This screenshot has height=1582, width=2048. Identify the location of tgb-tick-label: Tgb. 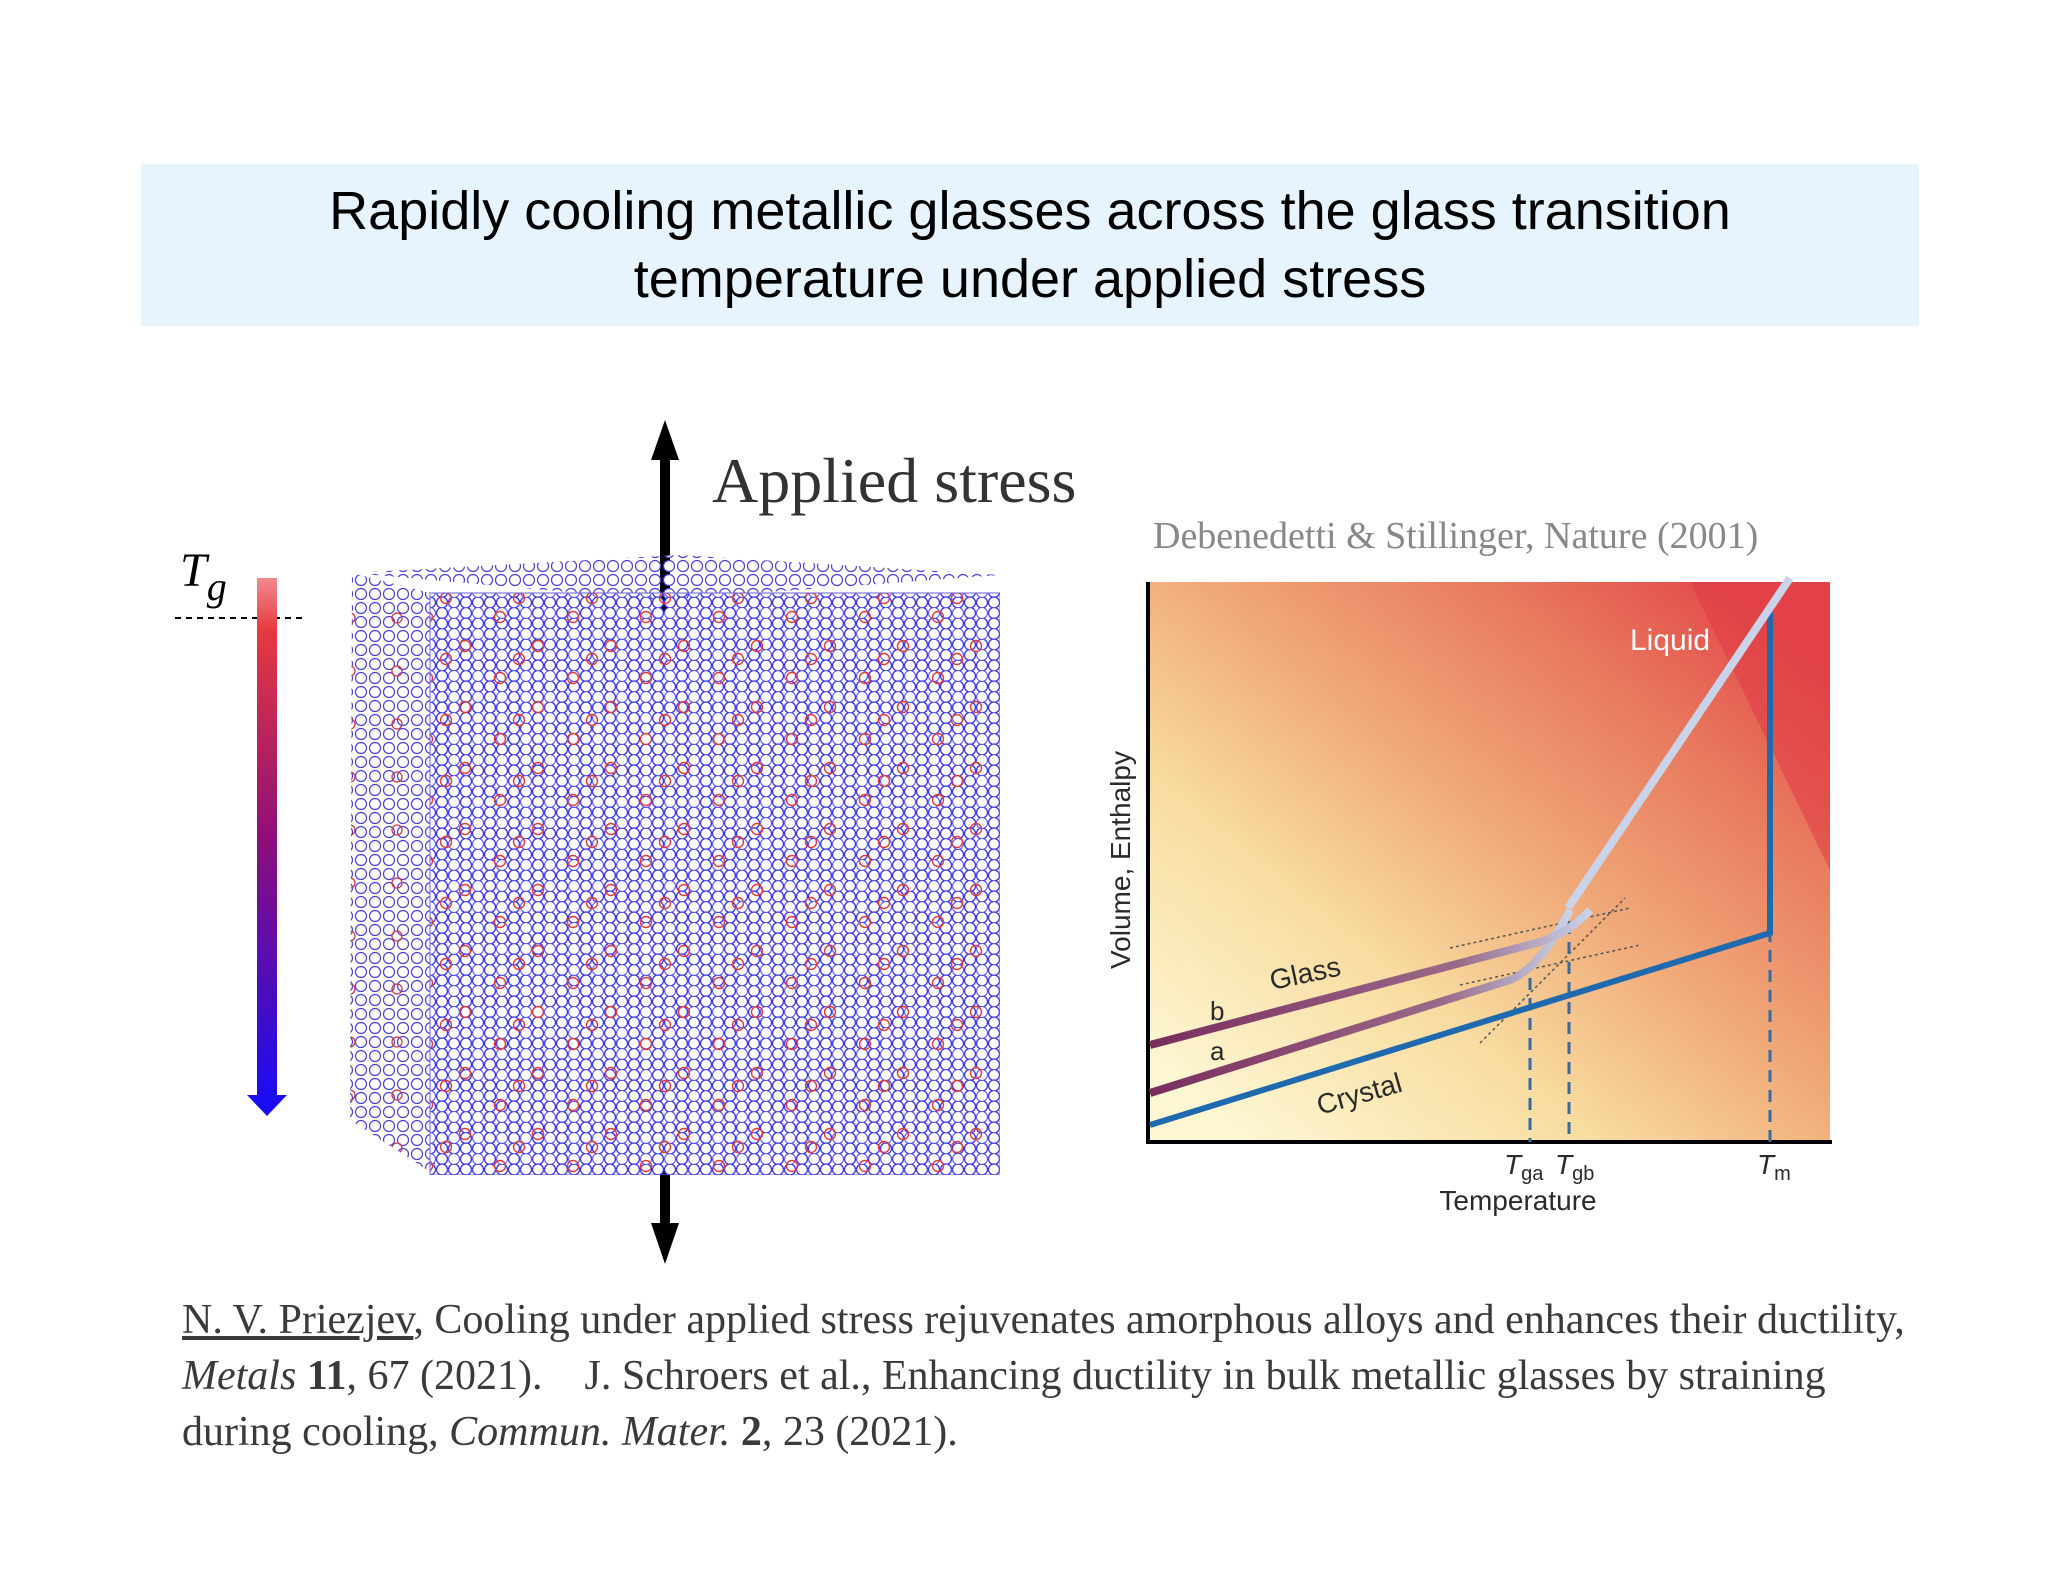
(1574, 1167).